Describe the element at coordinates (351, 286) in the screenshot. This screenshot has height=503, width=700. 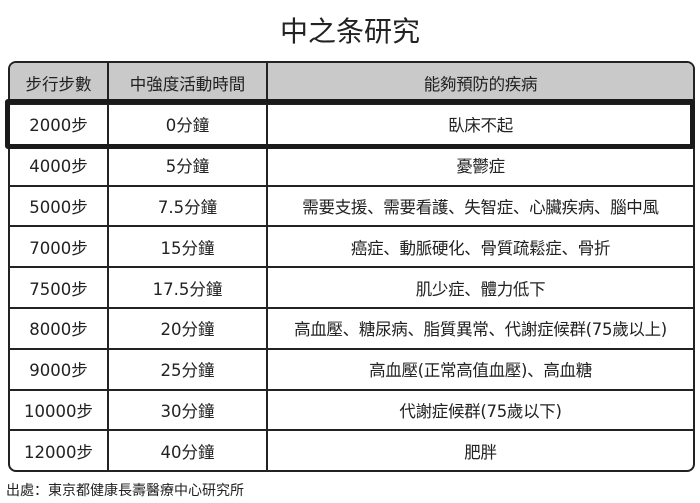
I see `table-row: 7500步 17.5分鐘 肌少症、體力低下` at that location.